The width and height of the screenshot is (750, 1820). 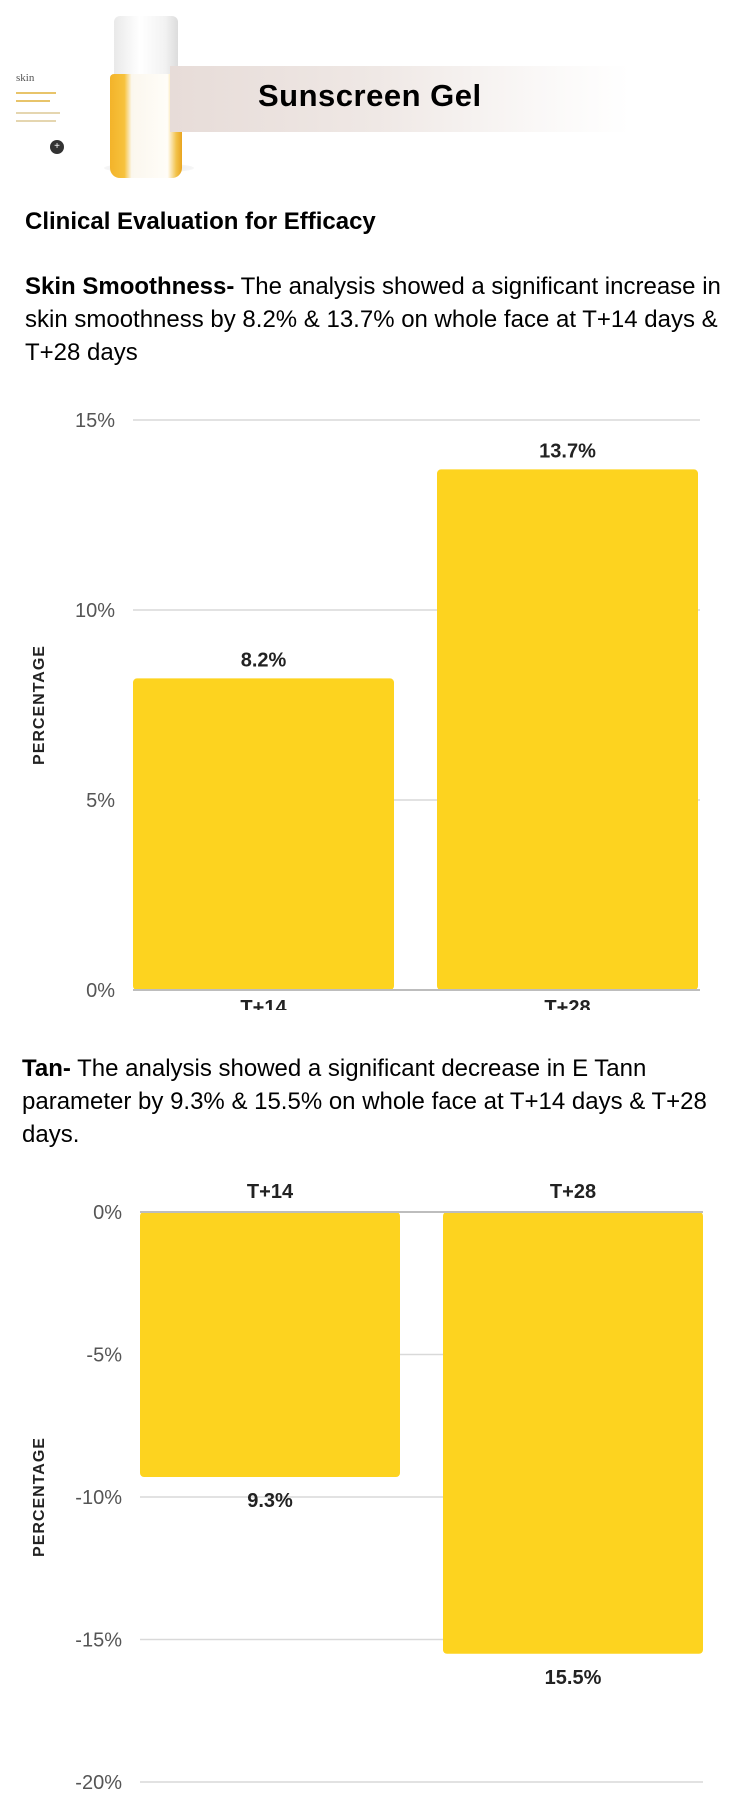 What do you see at coordinates (57, 147) in the screenshot?
I see `product-badge-icon: +` at bounding box center [57, 147].